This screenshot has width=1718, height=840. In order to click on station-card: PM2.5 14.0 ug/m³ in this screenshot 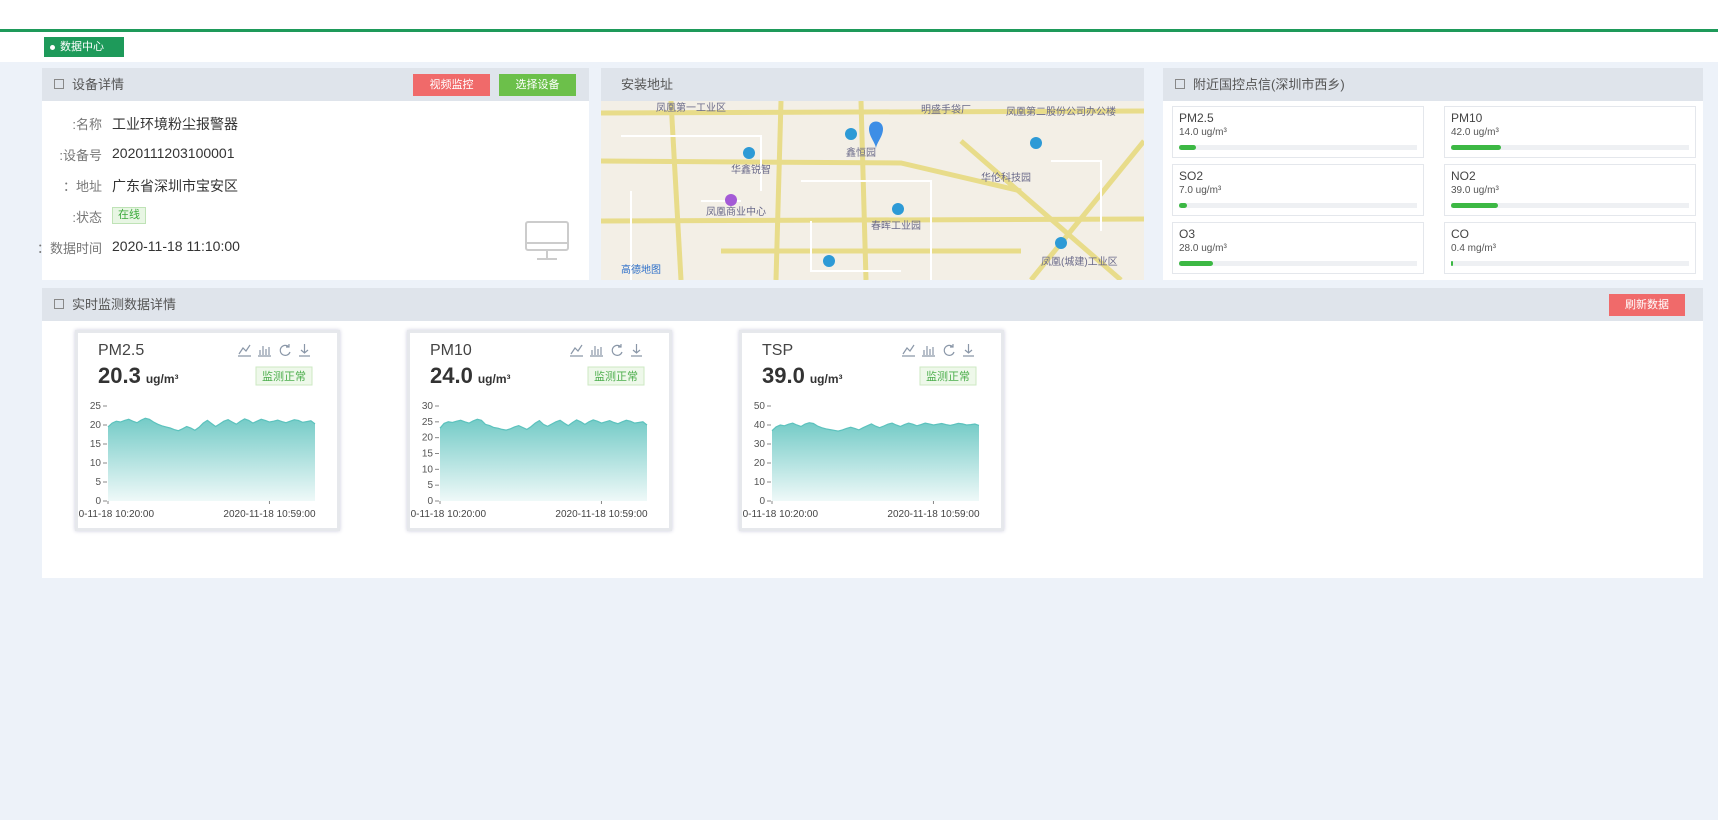, I will do `click(1298, 132)`.